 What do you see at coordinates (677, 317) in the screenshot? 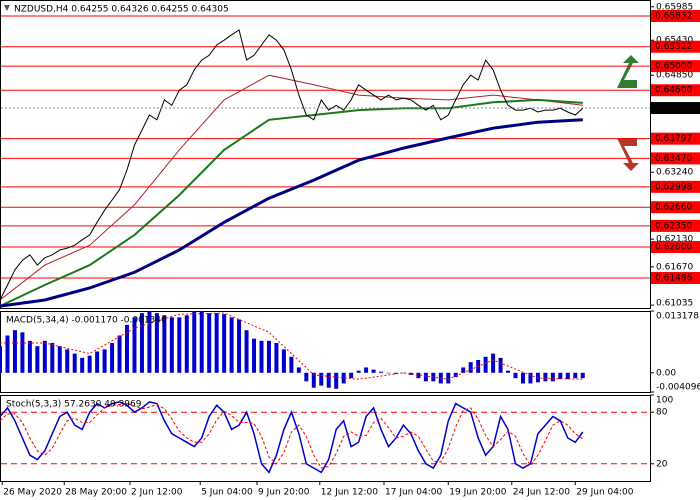
I see `y-tick-label: 0.013178` at bounding box center [677, 317].